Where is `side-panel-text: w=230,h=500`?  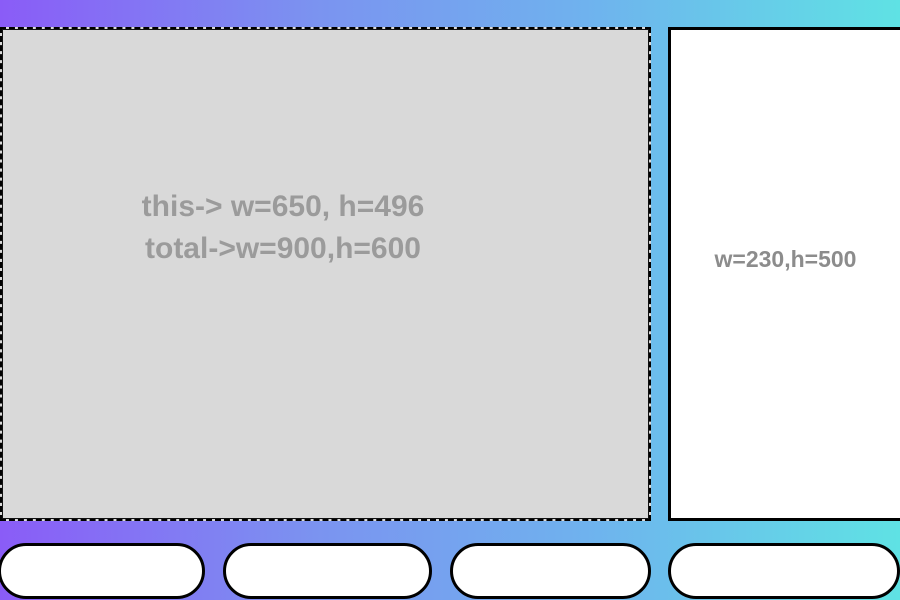 side-panel-text: w=230,h=500 is located at coordinates (785, 259).